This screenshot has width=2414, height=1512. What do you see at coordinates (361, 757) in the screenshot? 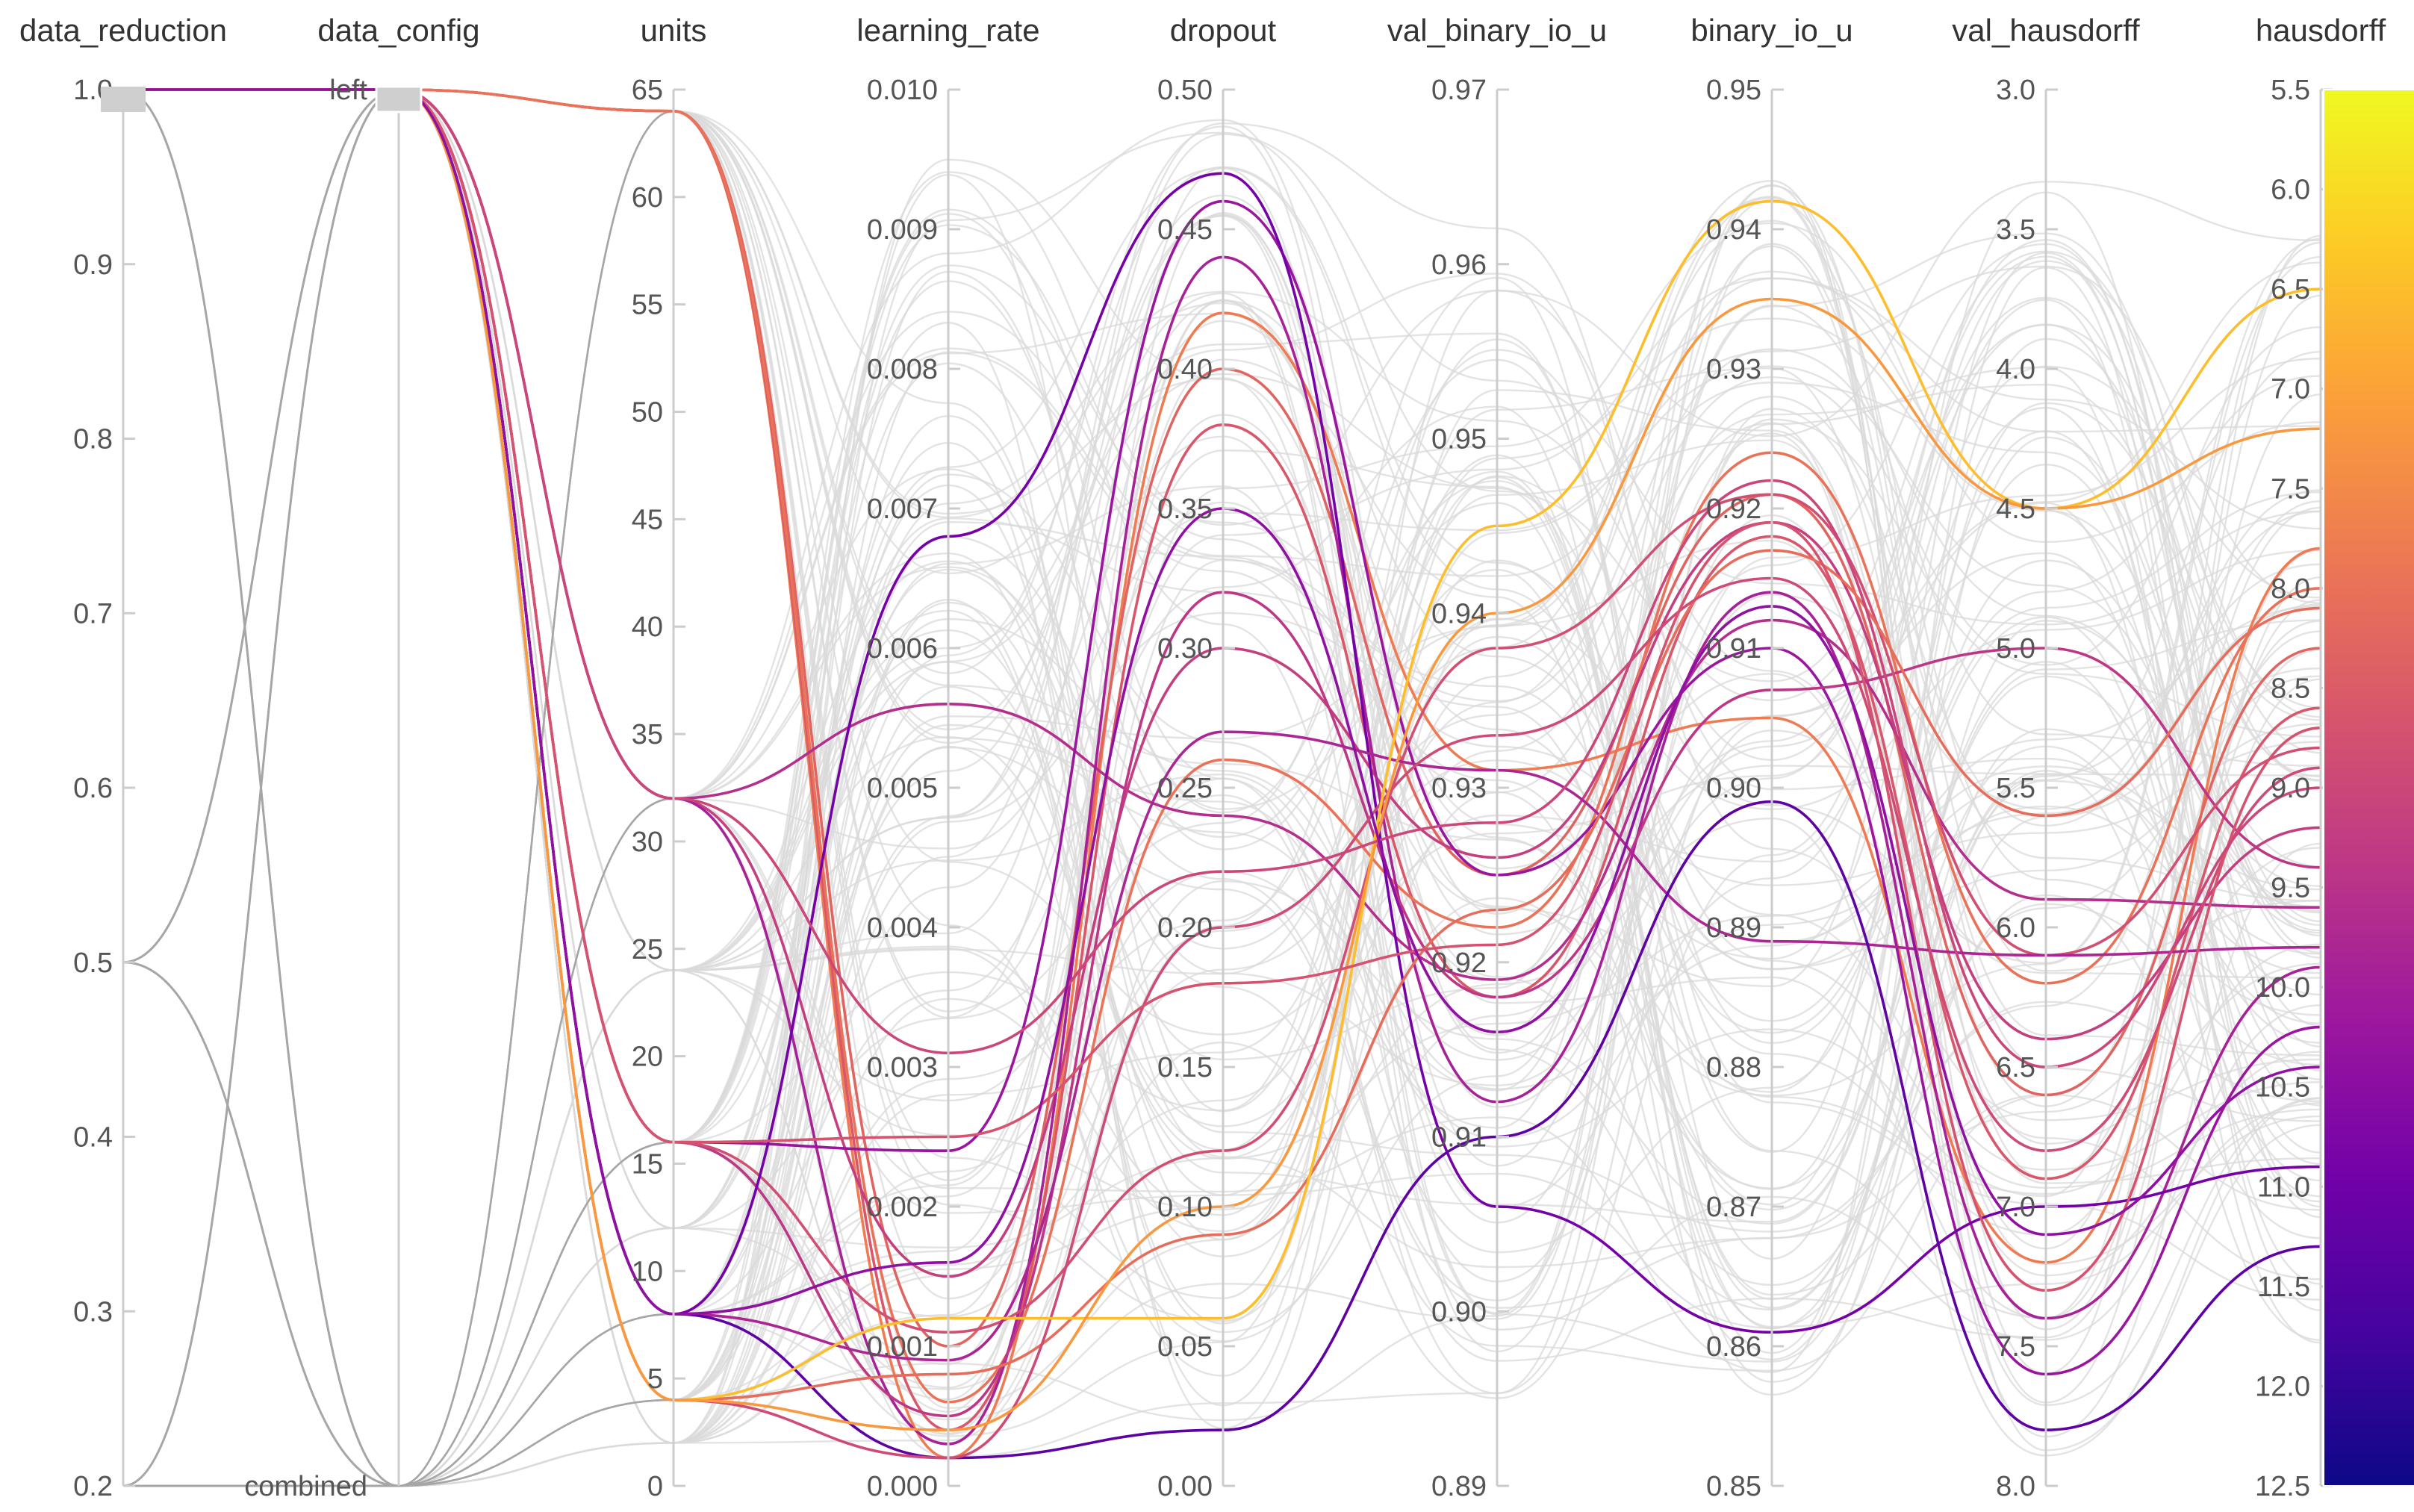
I see `axis-data-config: data_config combined left` at bounding box center [361, 757].